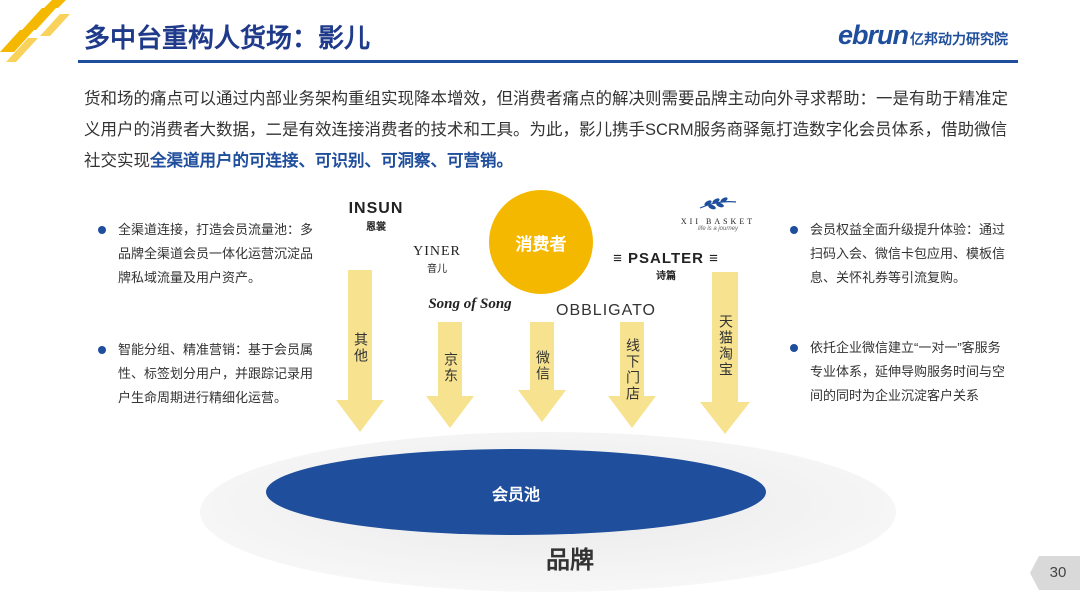  Describe the element at coordinates (376, 227) in the screenshot. I see `insun-cn: 恩裳` at that location.